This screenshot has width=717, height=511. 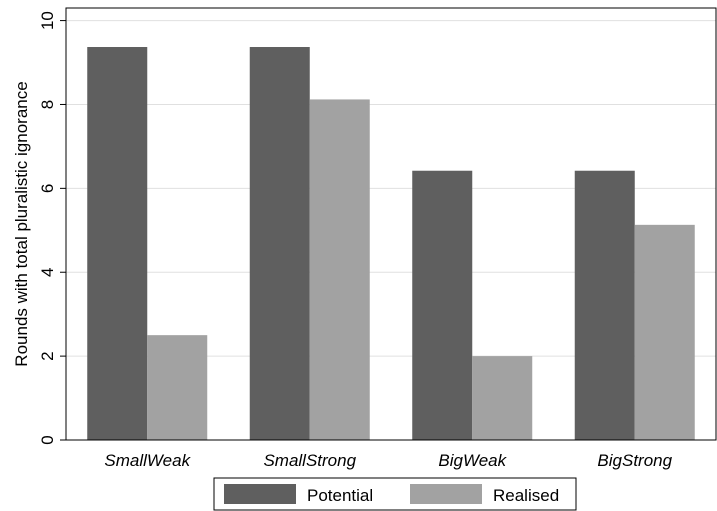 I want to click on bar-BigStrong-realised, so click(x=664, y=332).